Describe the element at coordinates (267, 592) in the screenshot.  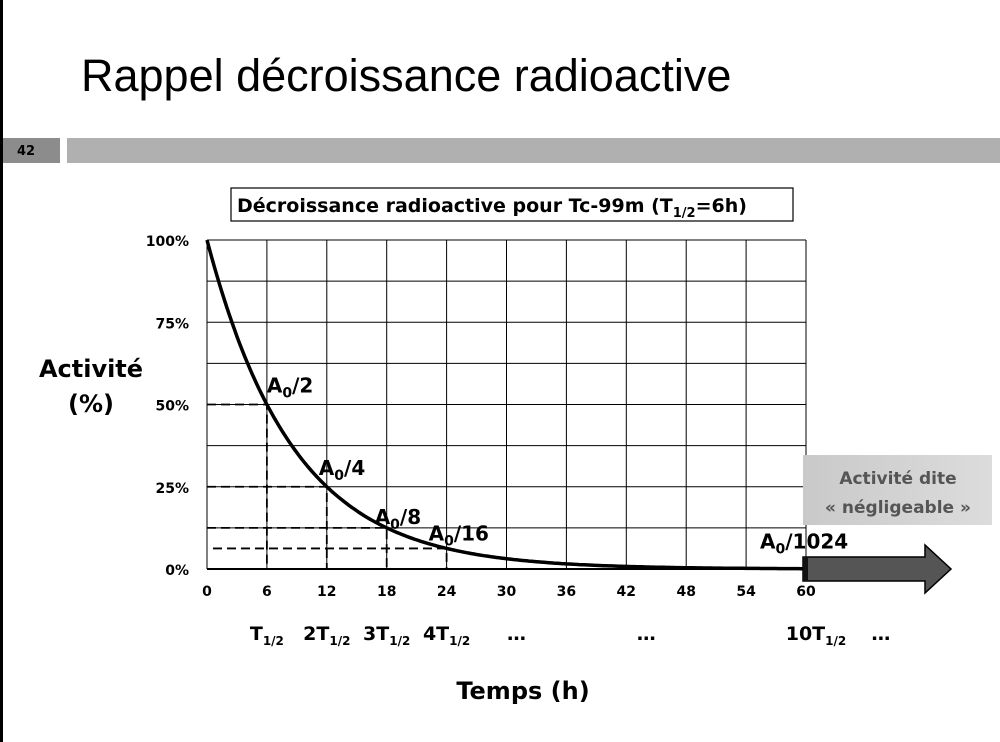
I see `x-tick-label: 6` at that location.